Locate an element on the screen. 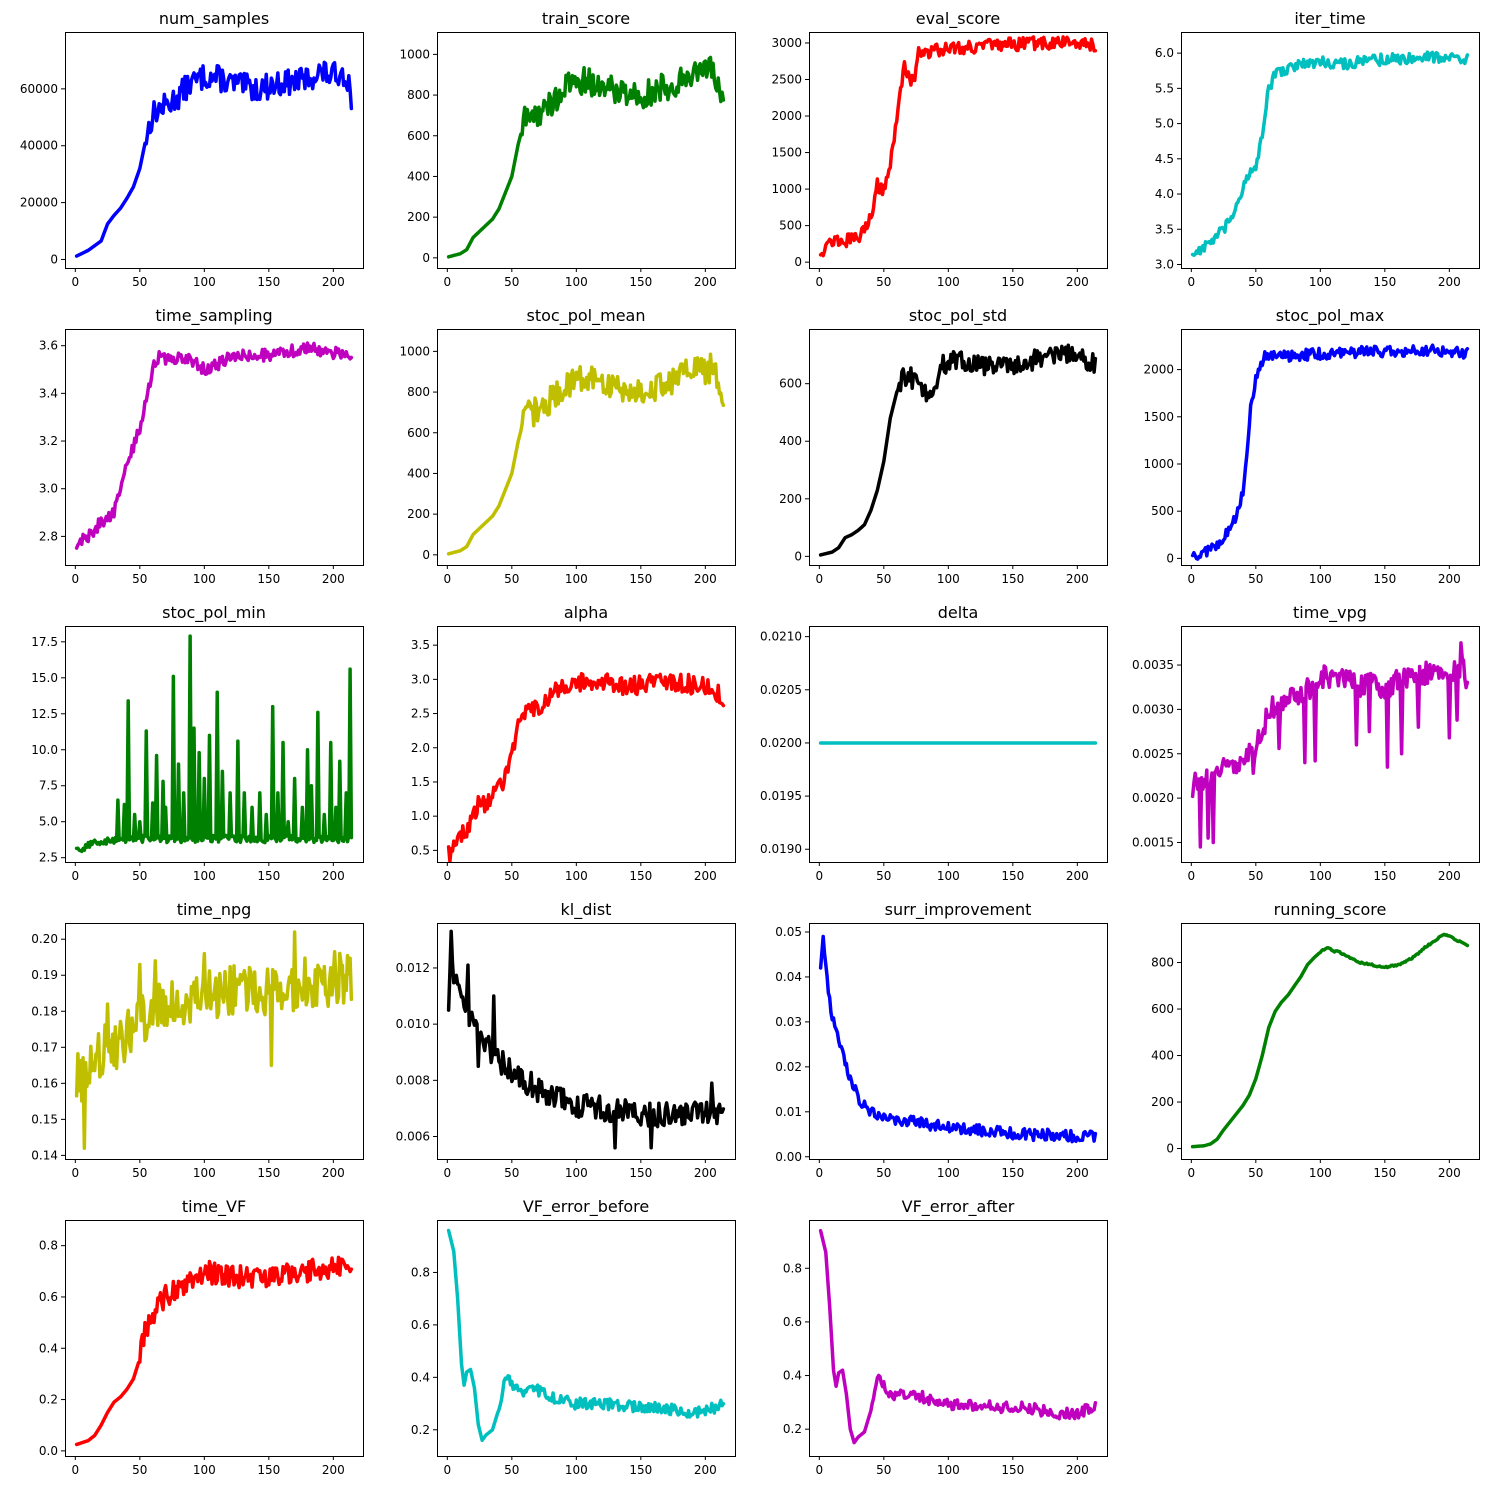 This screenshot has height=1489, width=1489. series-line-kl-dist is located at coordinates (586, 1039).